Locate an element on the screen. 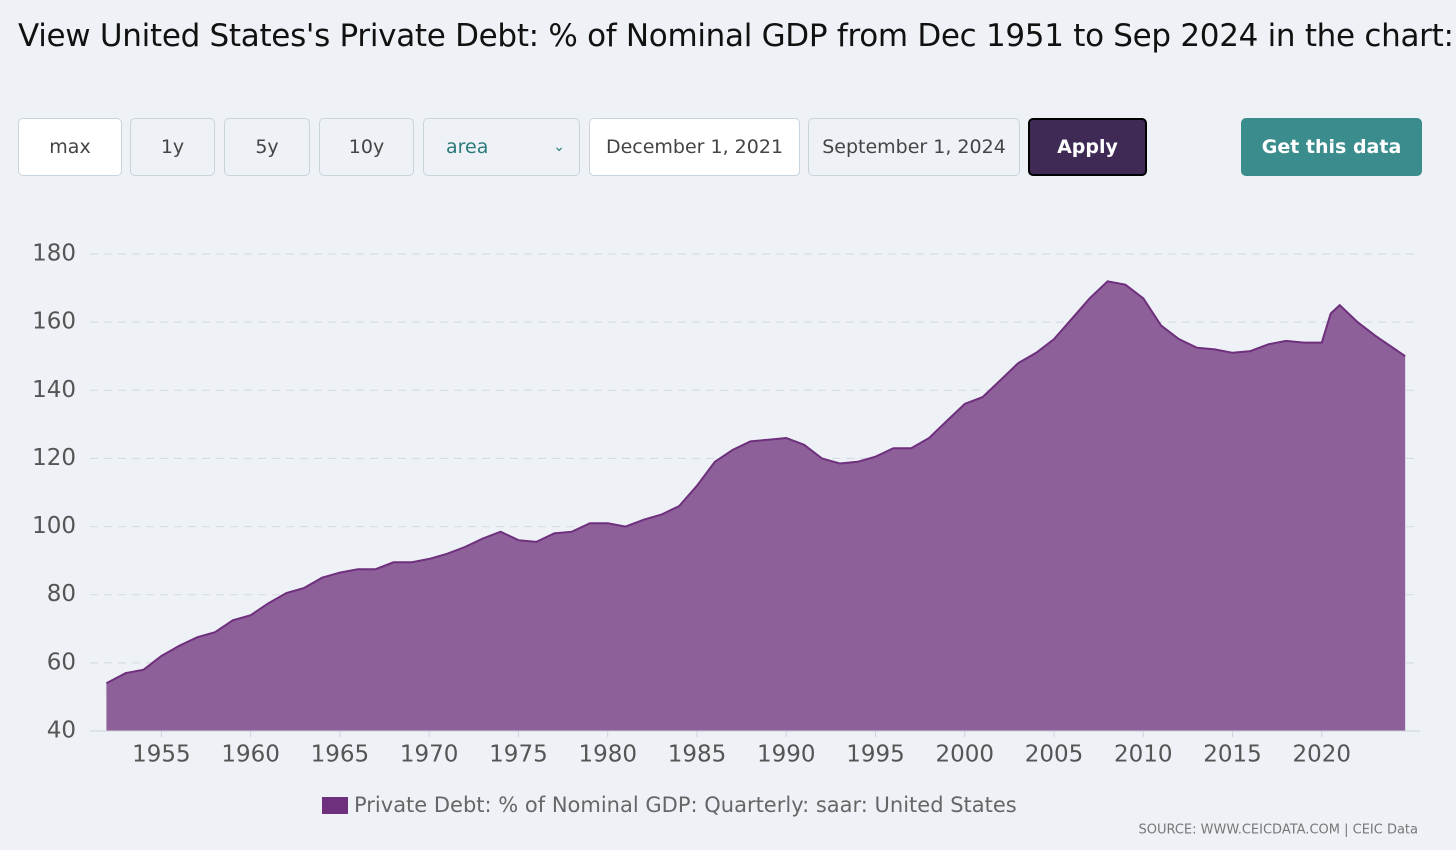 This screenshot has height=850, width=1456. get-data-button: Get this data is located at coordinates (1331, 147).